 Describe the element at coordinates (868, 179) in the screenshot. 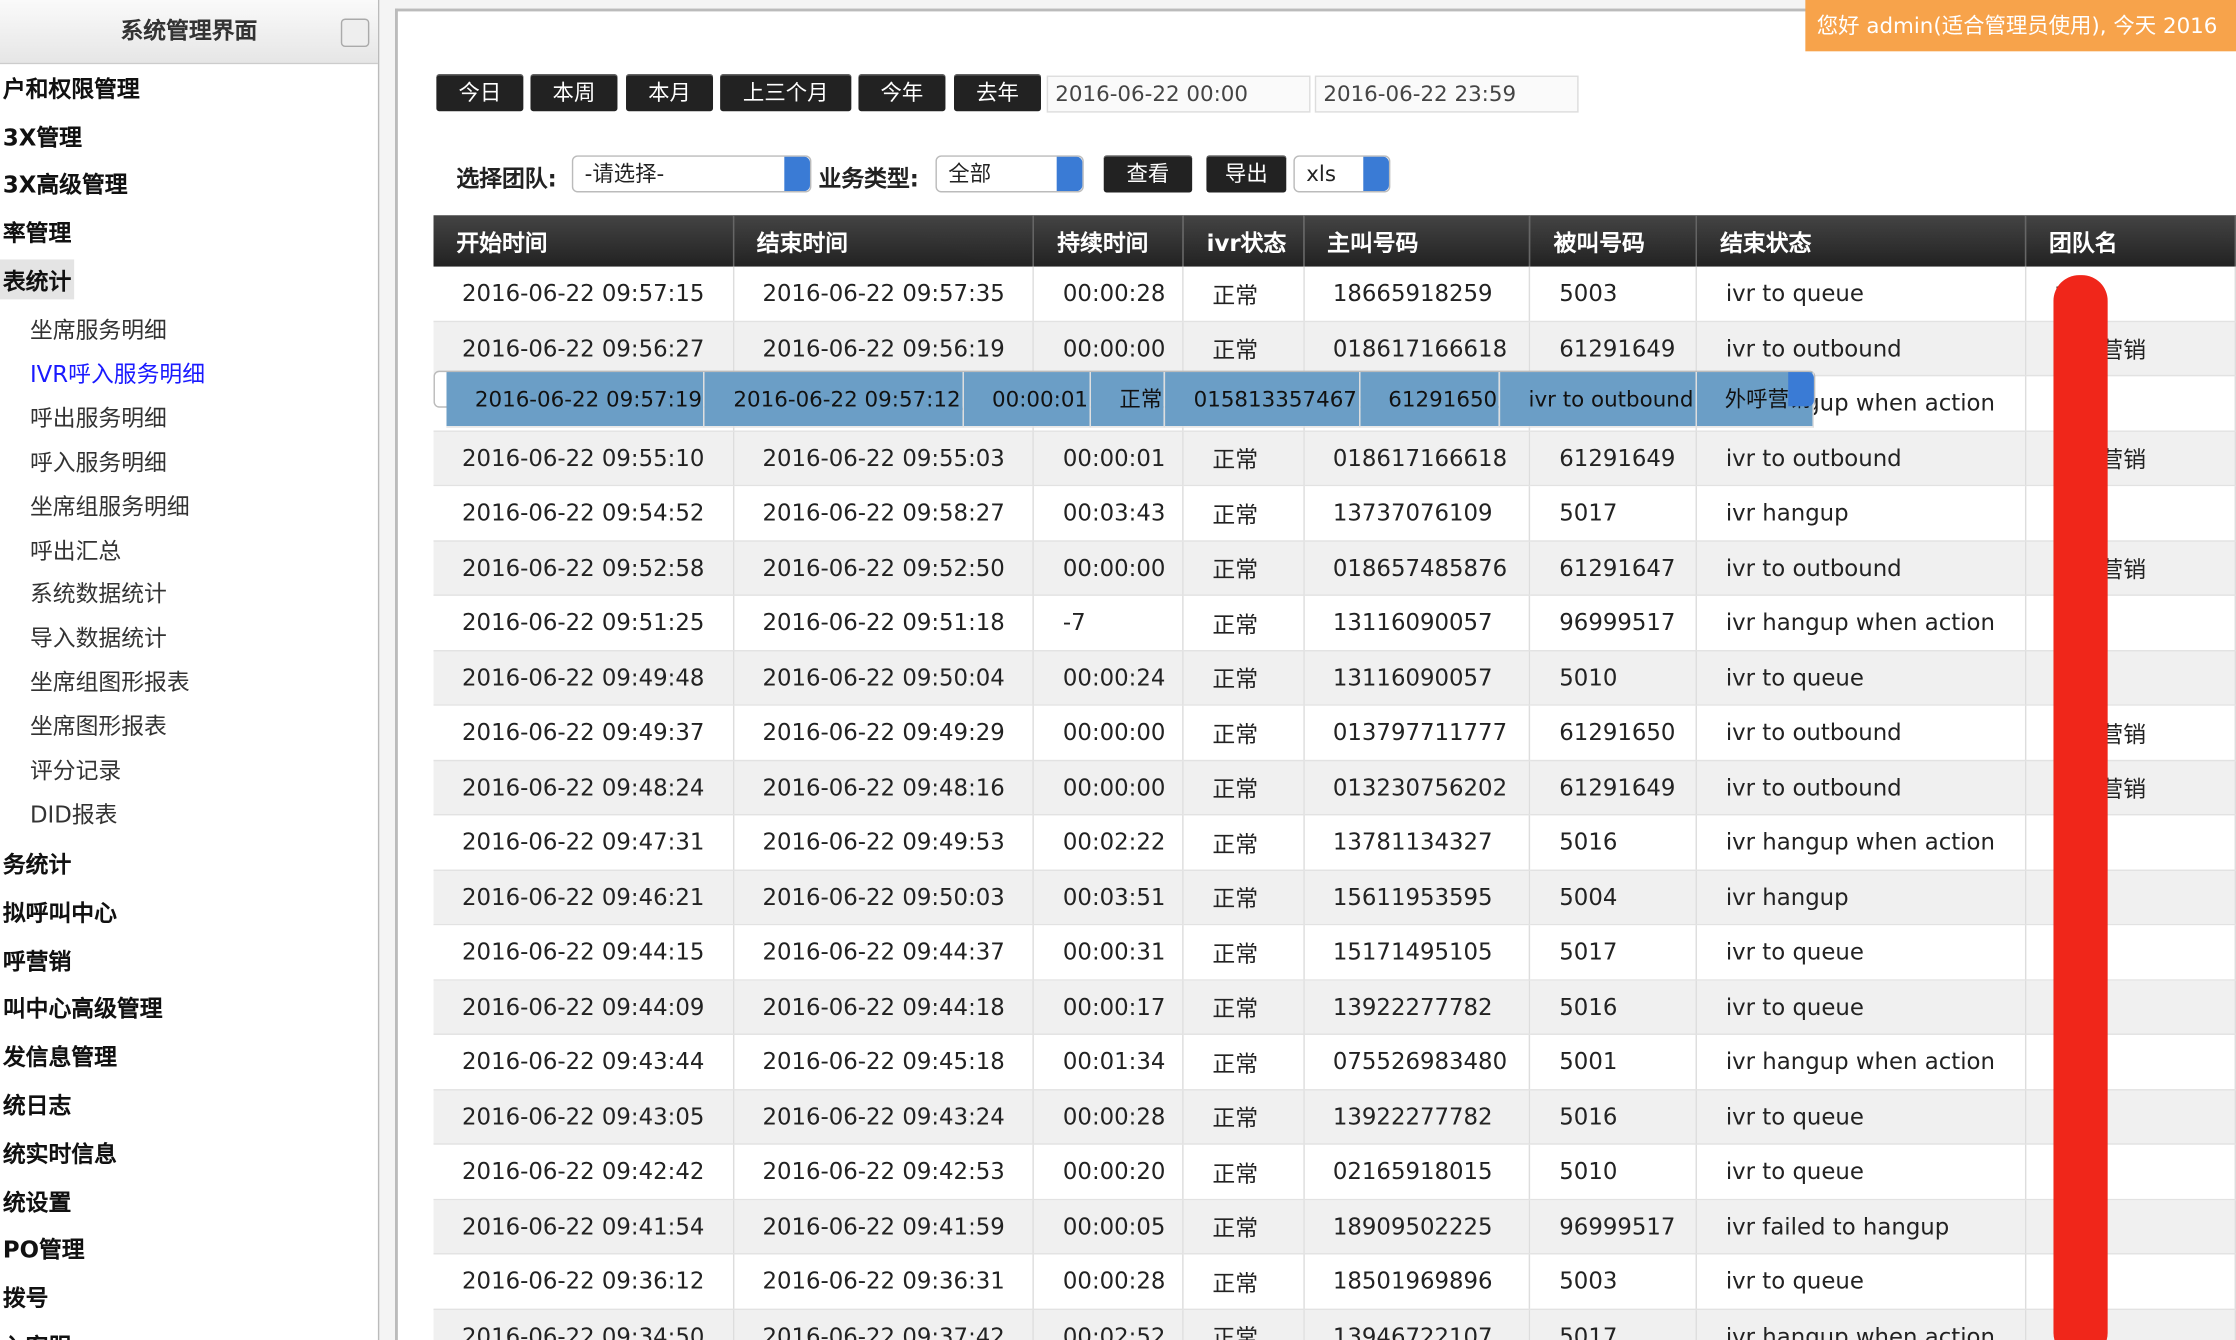

I see `type-label: 业务类型:` at that location.